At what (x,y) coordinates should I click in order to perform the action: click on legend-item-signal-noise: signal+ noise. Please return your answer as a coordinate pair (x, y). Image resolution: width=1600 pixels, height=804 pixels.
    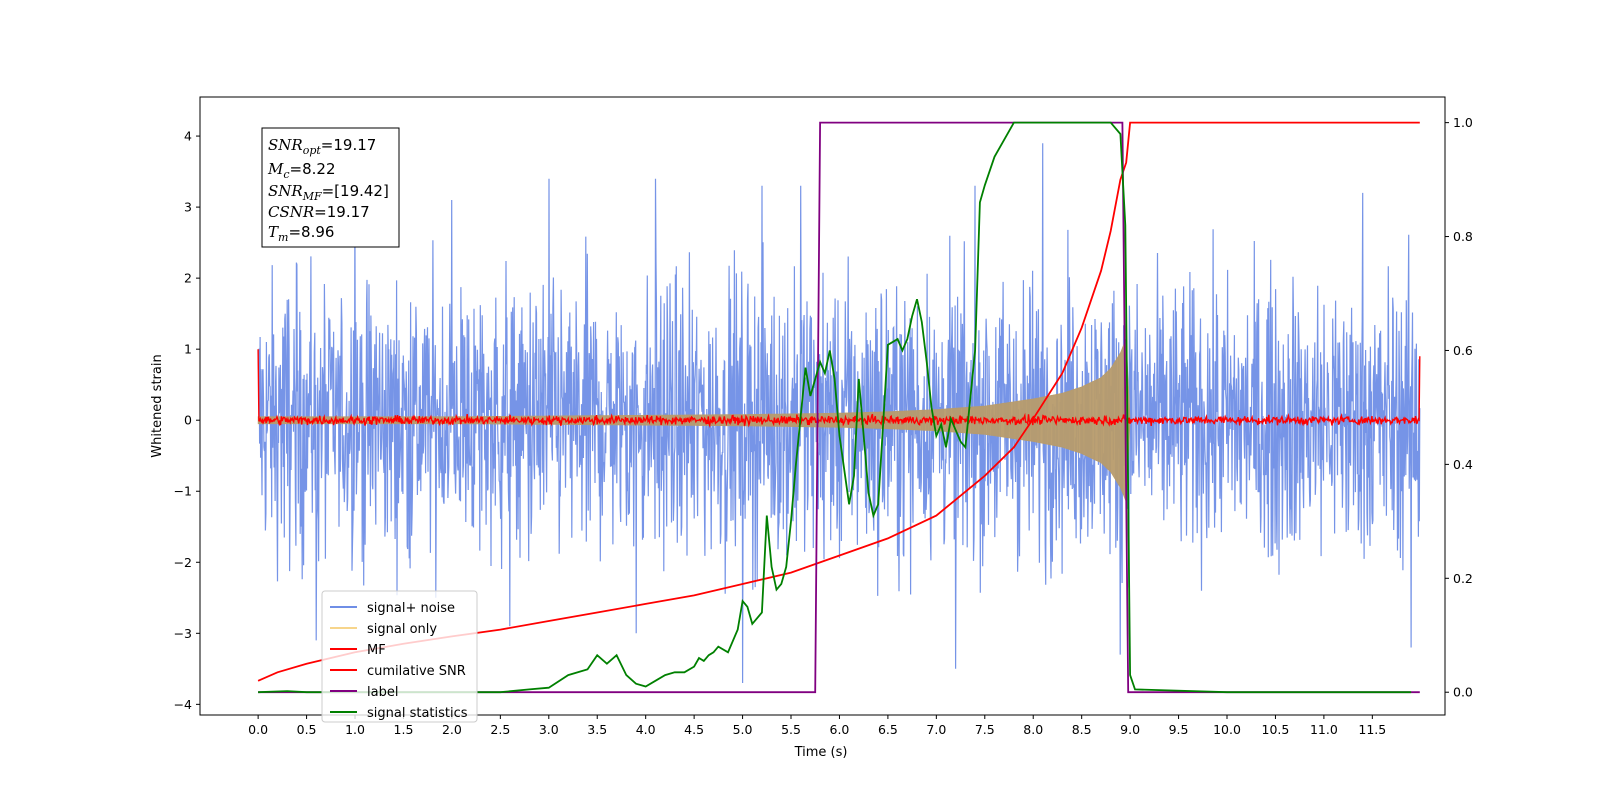
    Looking at the image, I should click on (392, 608).